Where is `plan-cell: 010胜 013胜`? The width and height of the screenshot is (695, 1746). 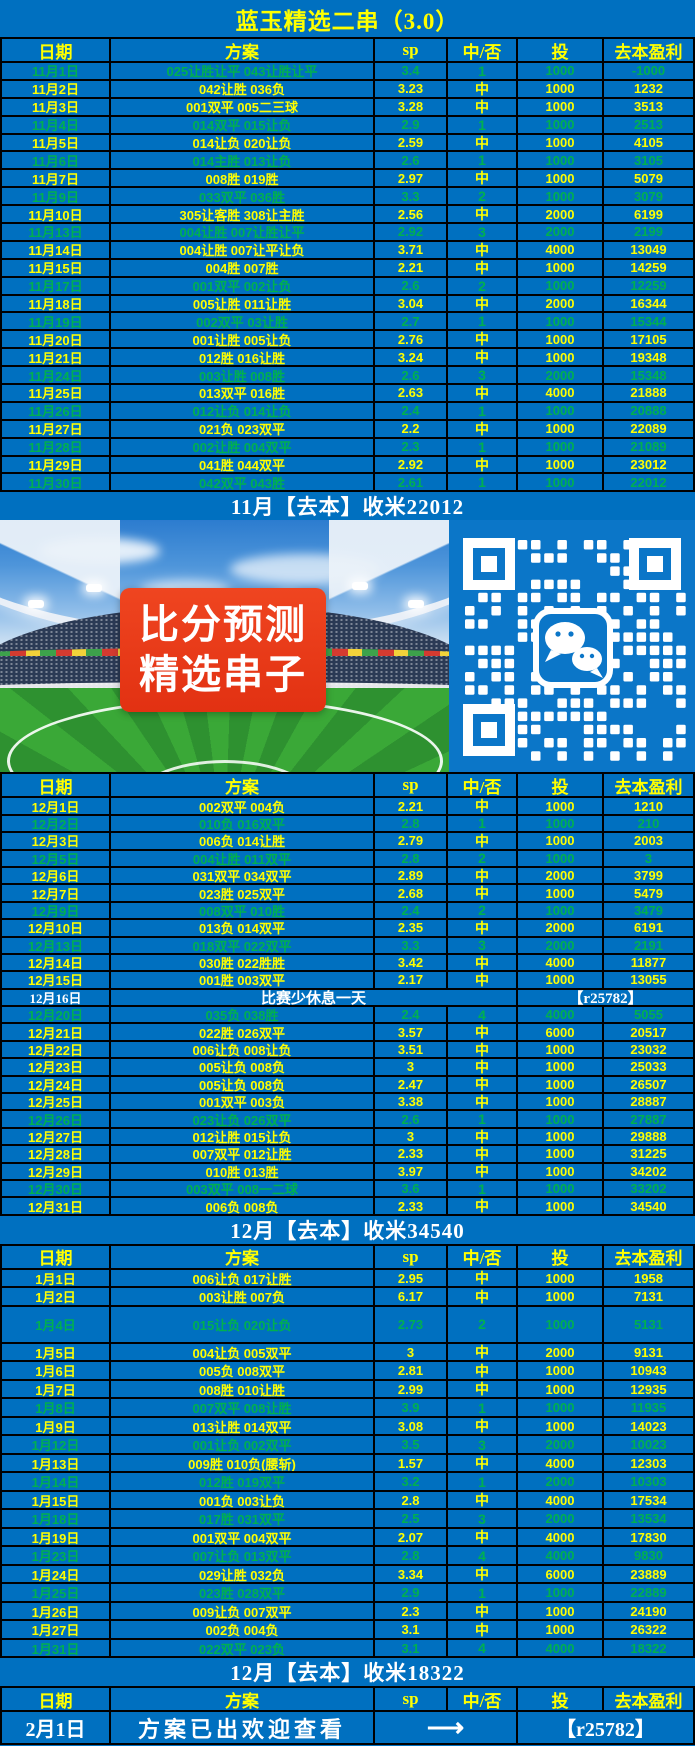
plan-cell: 010胜 013胜 is located at coordinates (243, 1172).